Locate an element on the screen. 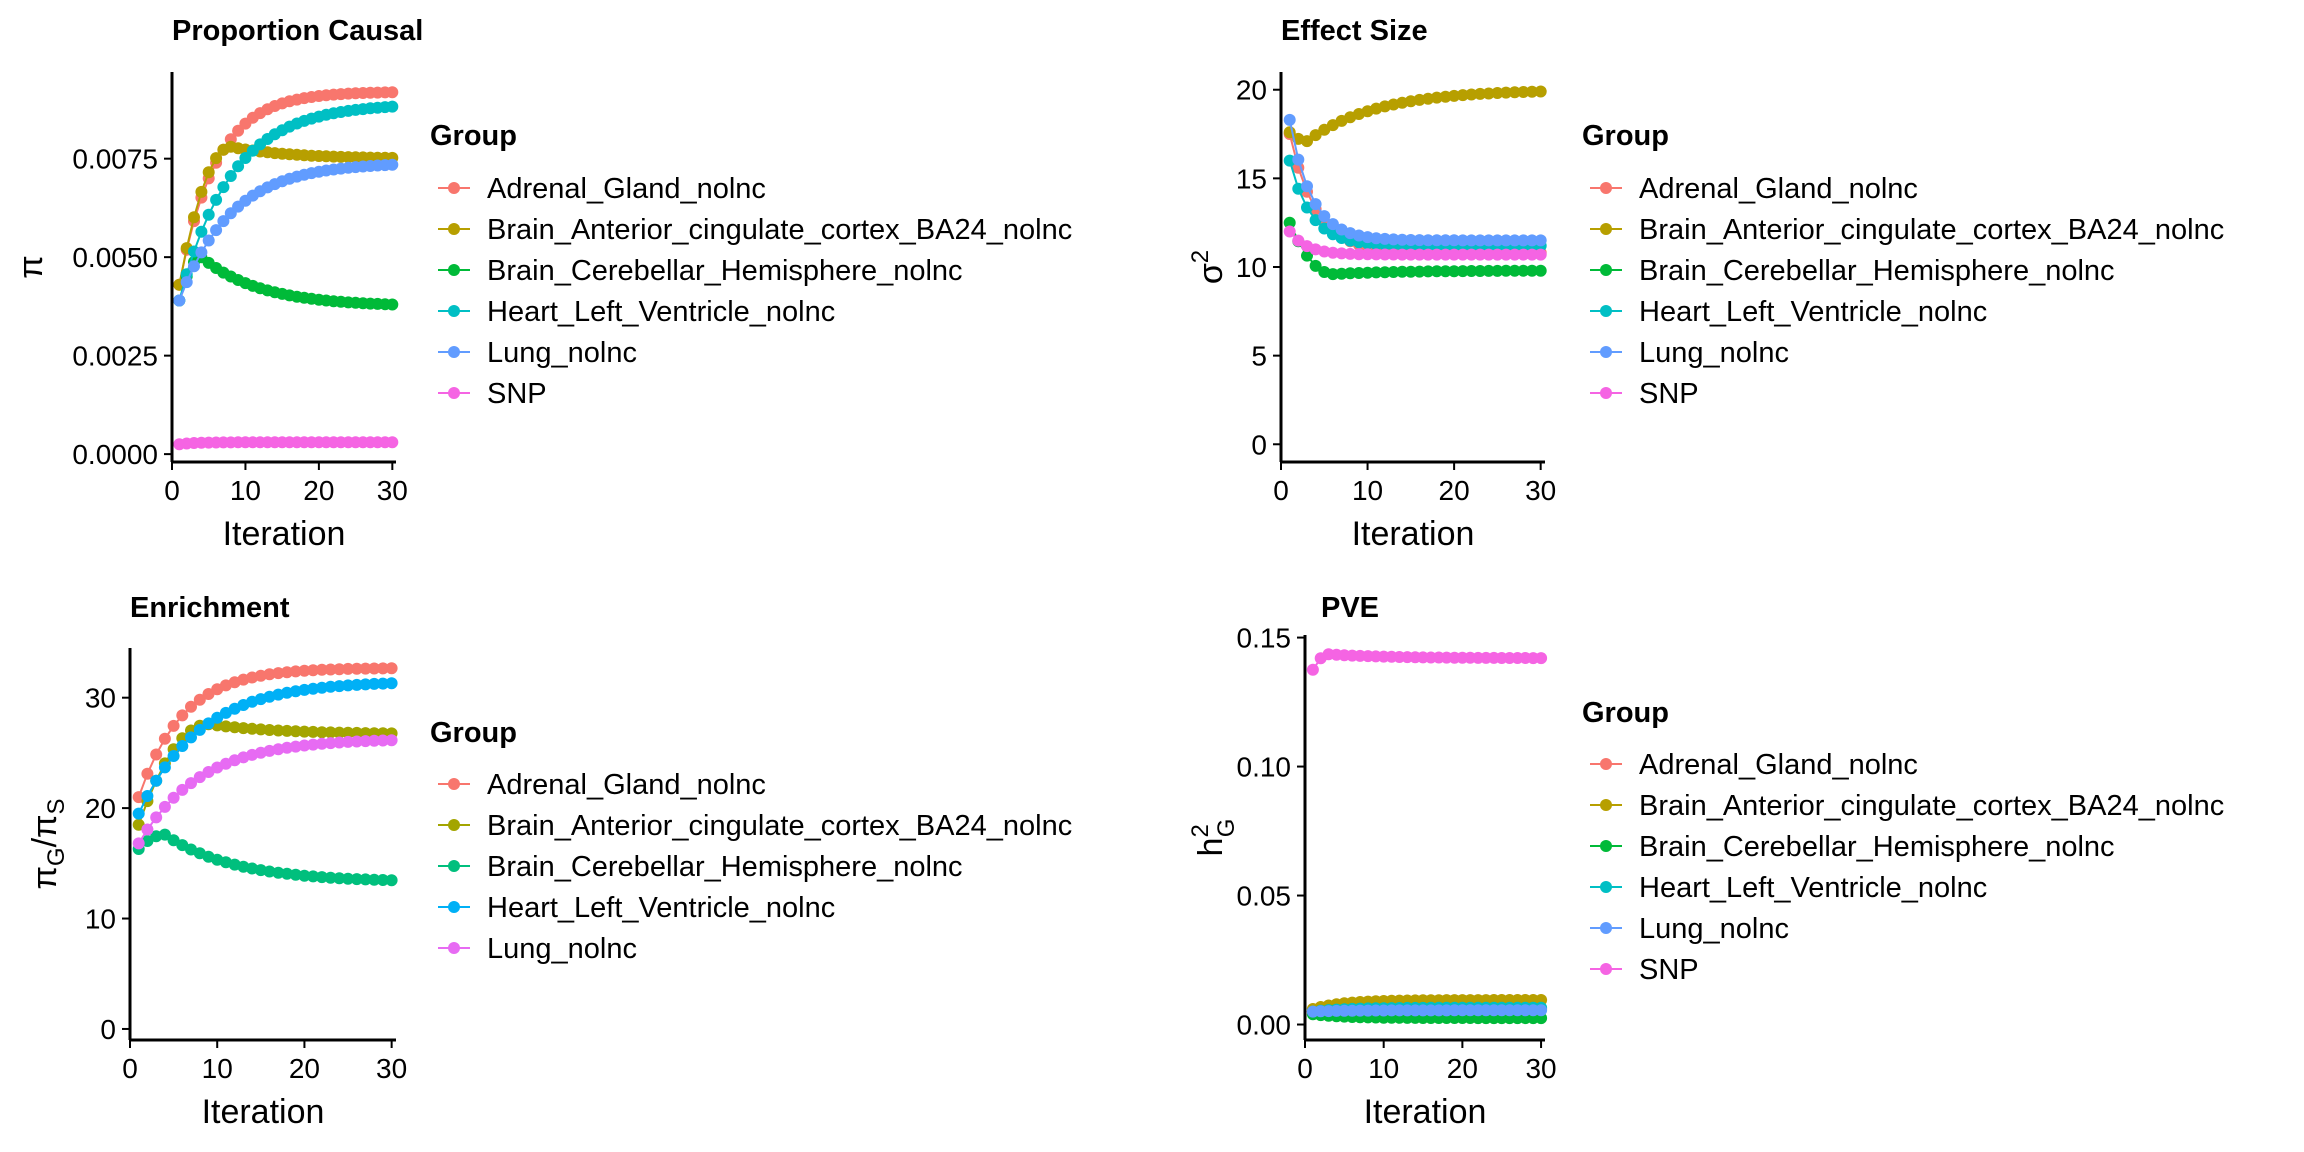 Image resolution: width=2304 pixels, height=1152 pixels. x-tick-label: 10 is located at coordinates (245, 490).